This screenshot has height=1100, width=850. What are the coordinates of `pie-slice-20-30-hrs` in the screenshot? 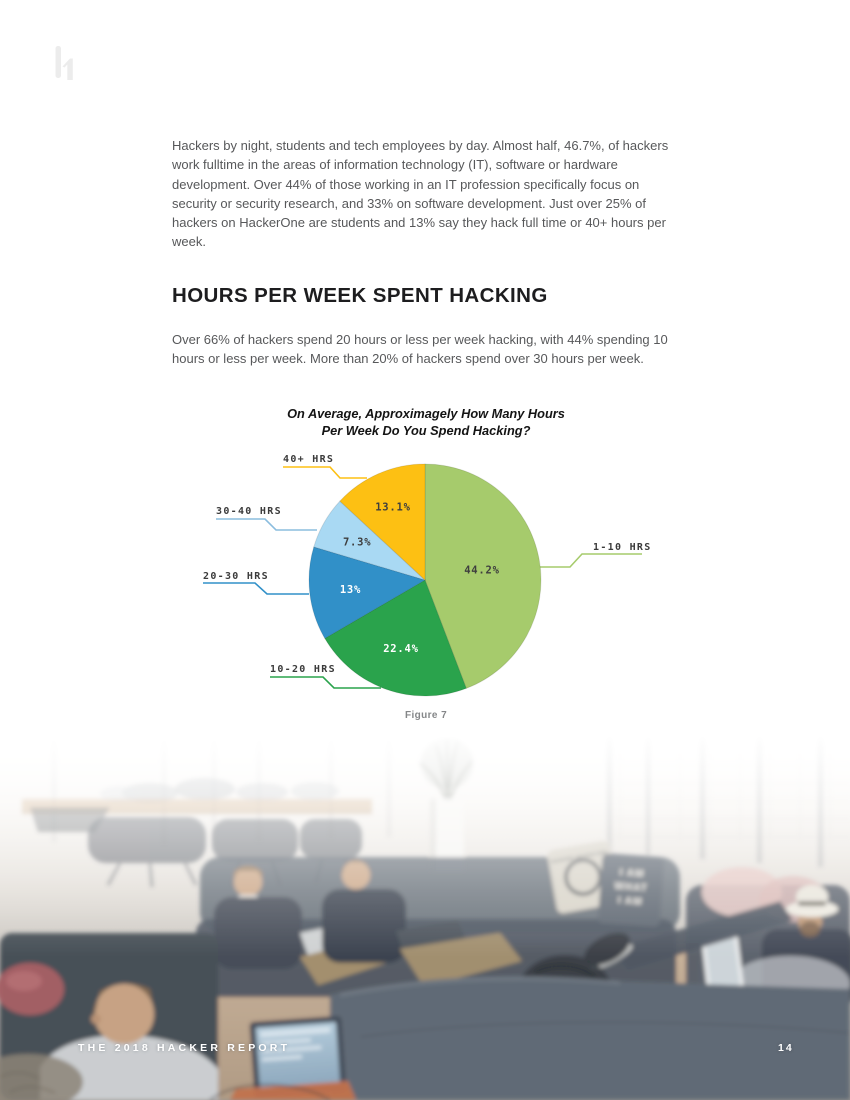 It's located at (367, 593).